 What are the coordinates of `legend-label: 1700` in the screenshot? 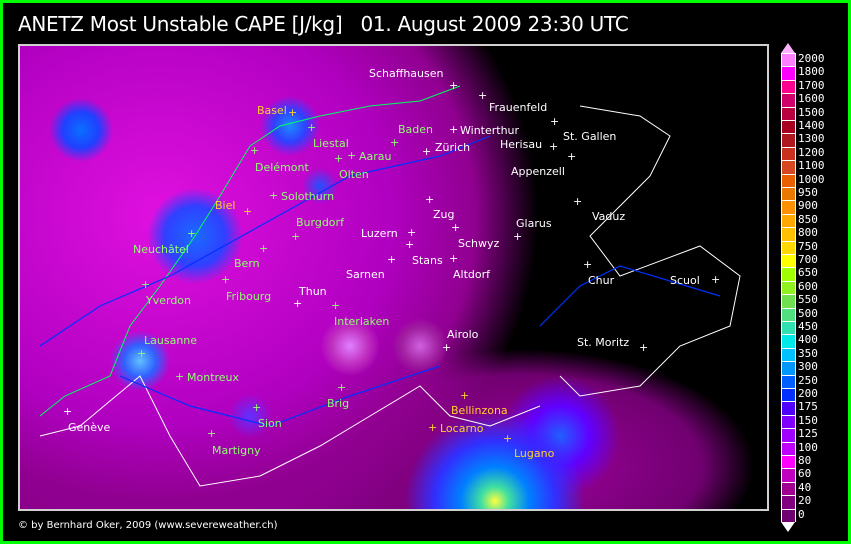 It's located at (811, 85).